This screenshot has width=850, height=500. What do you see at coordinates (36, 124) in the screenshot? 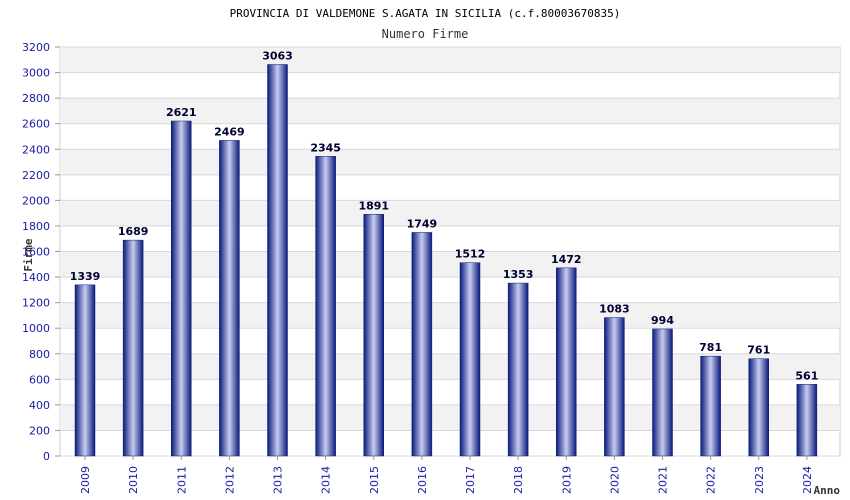
I see `y-tick-label: 2600` at bounding box center [36, 124].